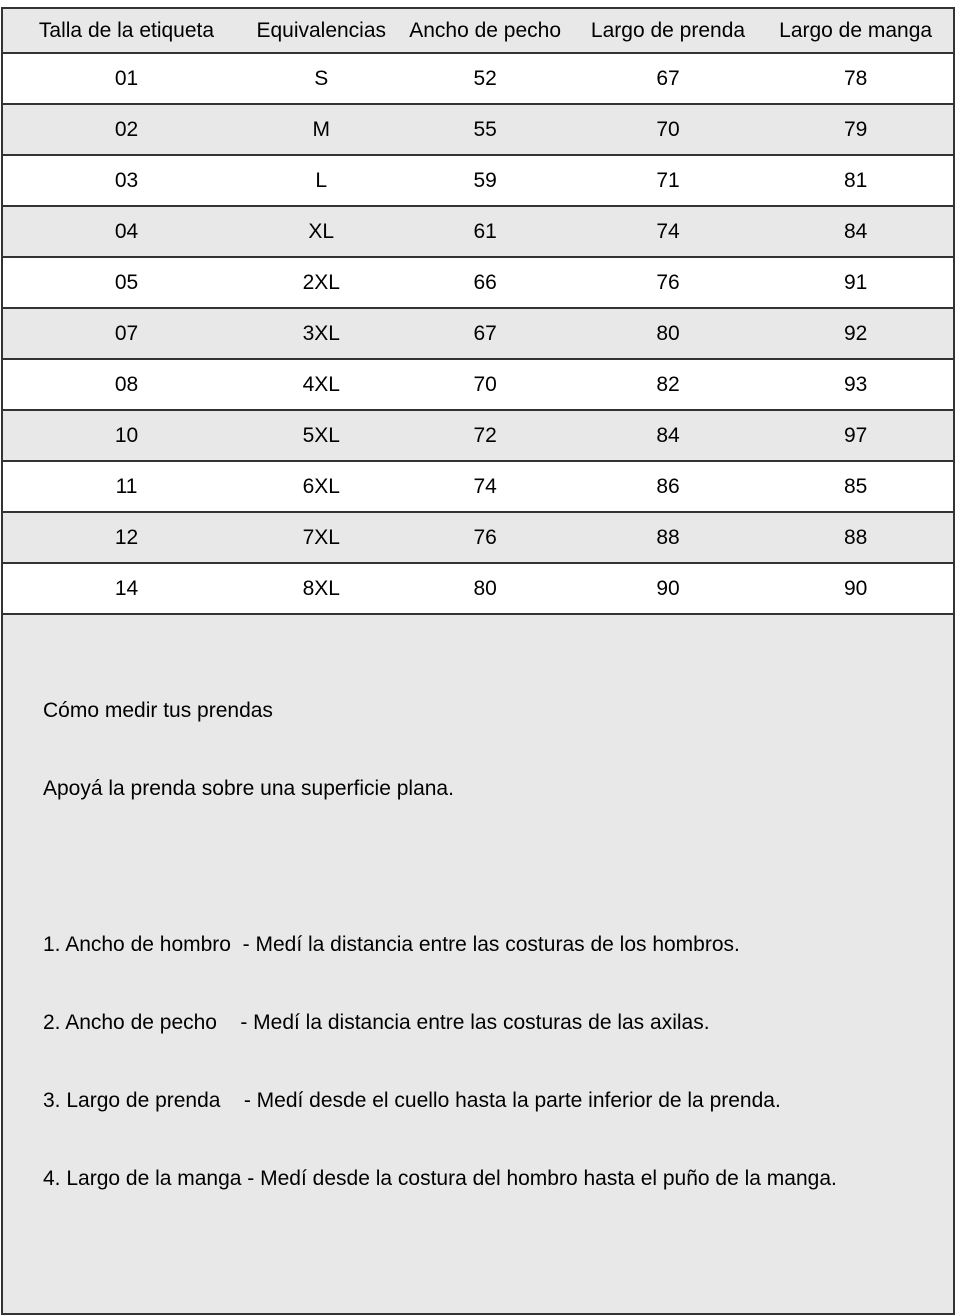 This screenshot has height=1315, width=960. I want to click on table-cell: S, so click(321, 78).